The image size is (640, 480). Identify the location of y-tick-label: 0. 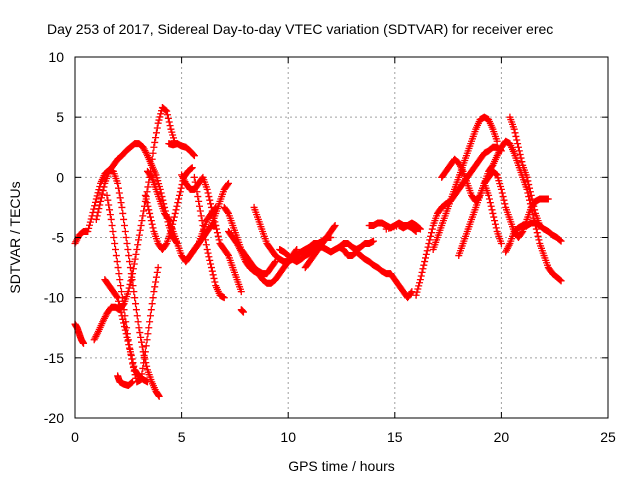
(60, 177).